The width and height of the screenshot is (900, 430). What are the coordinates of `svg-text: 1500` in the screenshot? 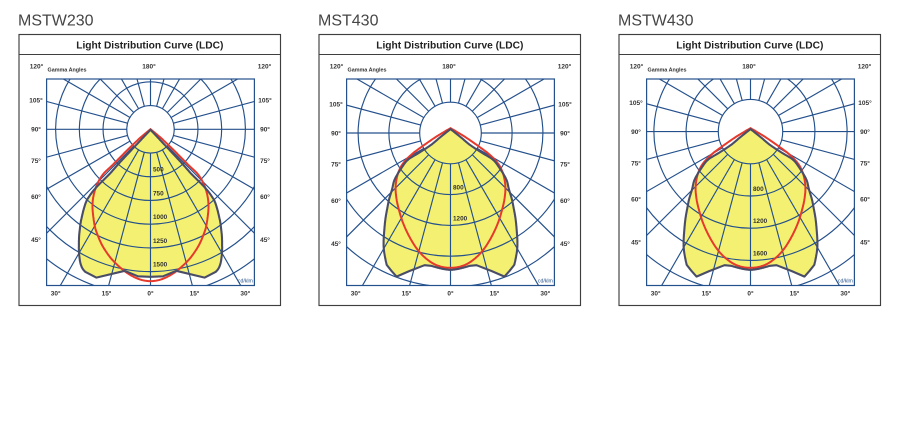 It's located at (160, 265).